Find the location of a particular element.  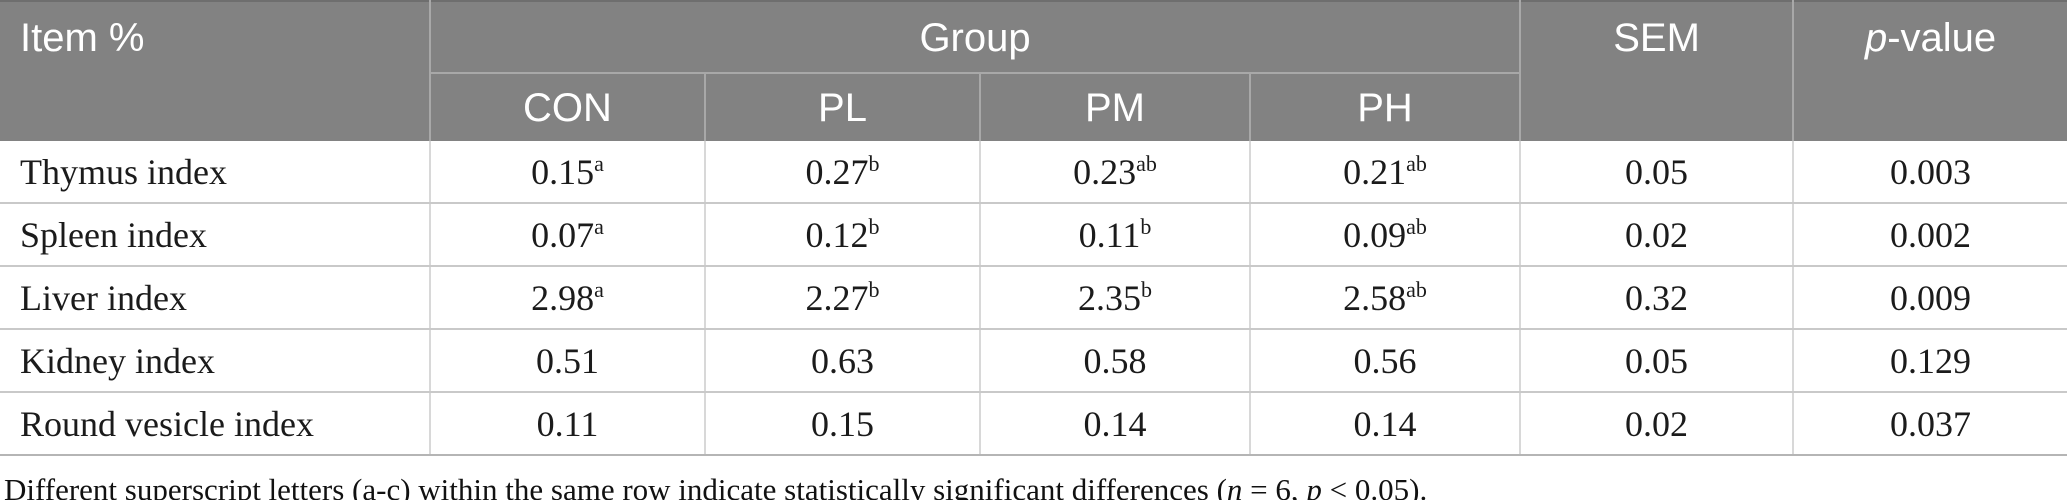

header-row-subgroups: CON PL PM PH is located at coordinates (1033, 107).